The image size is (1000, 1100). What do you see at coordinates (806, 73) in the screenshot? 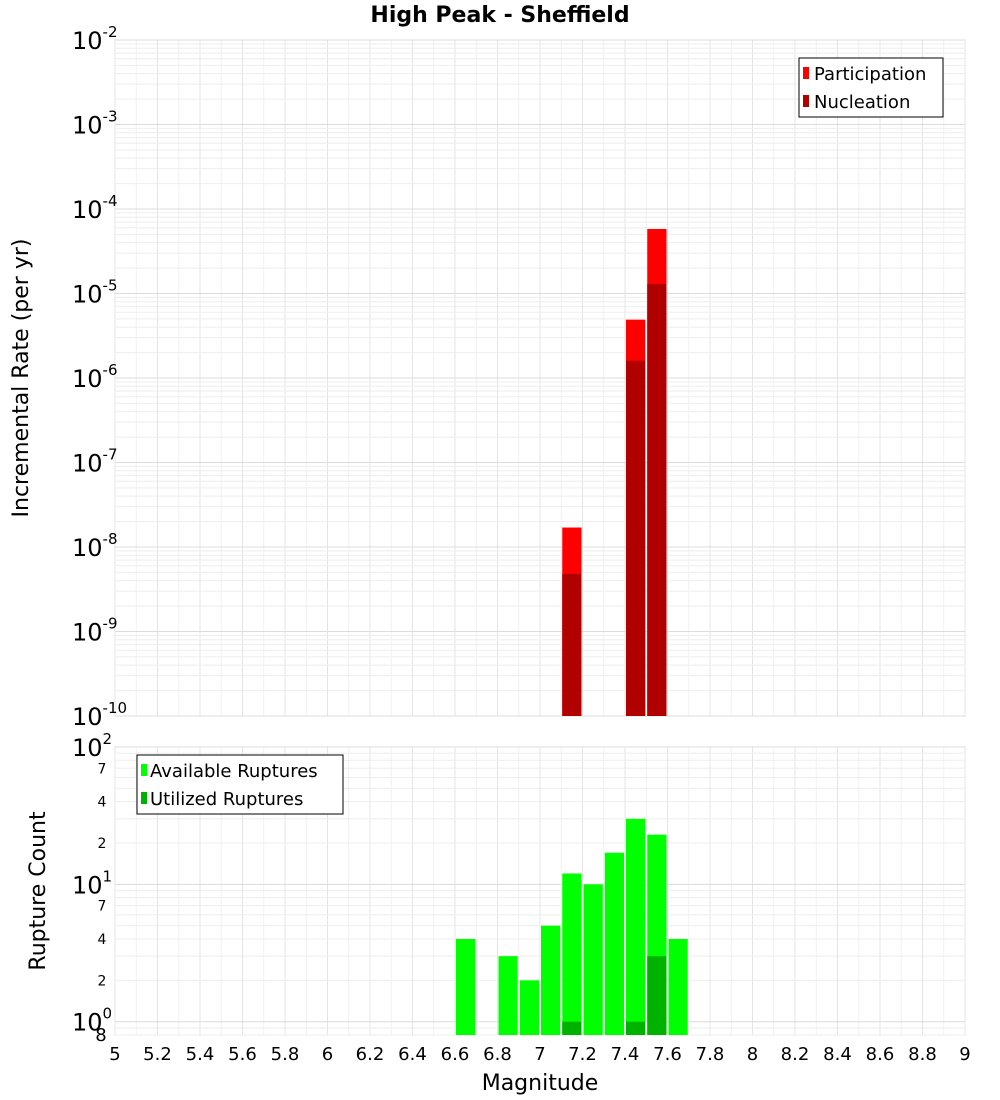
I see `participation-legend-swatch` at bounding box center [806, 73].